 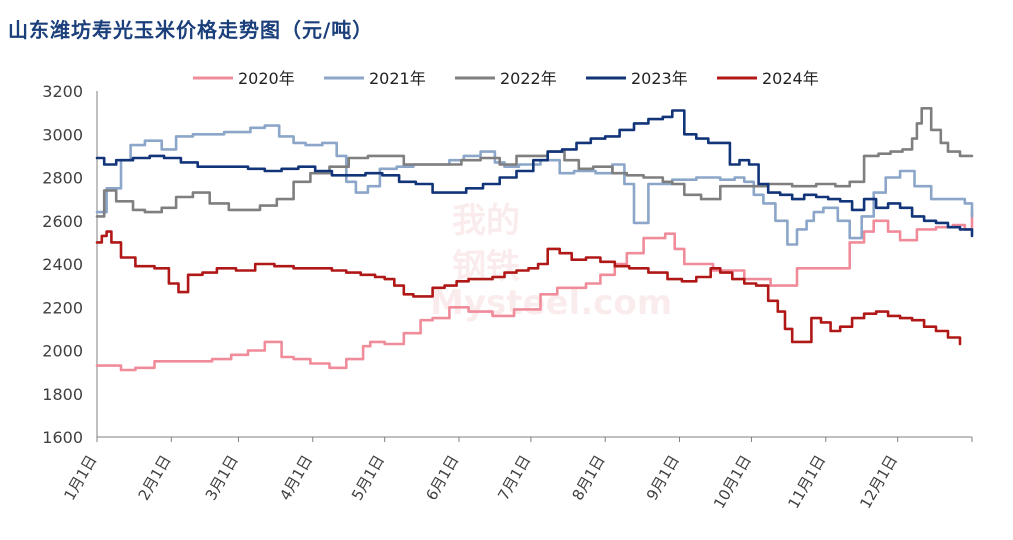 I want to click on legend-label-0: 2020年, so click(x=266, y=78).